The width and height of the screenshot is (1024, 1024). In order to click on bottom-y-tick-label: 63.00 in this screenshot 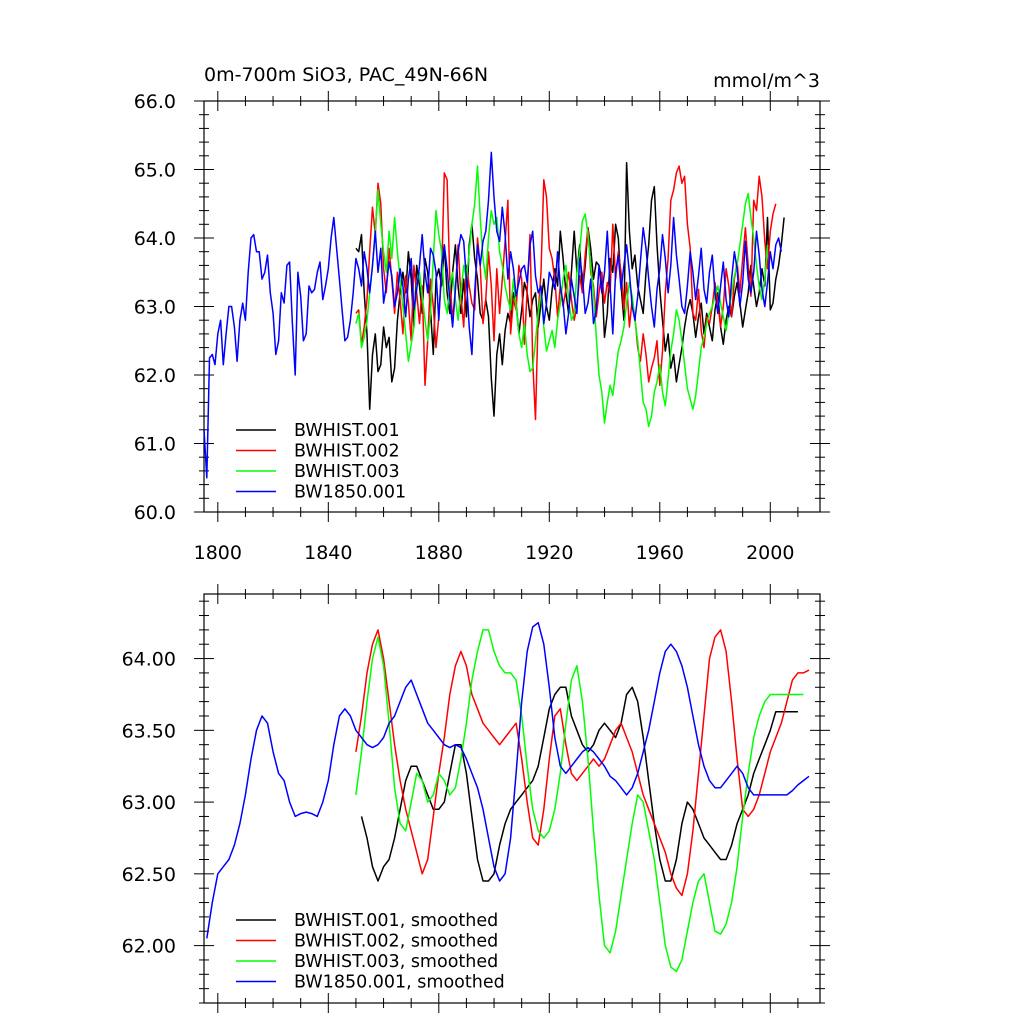, I will do `click(149, 803)`.